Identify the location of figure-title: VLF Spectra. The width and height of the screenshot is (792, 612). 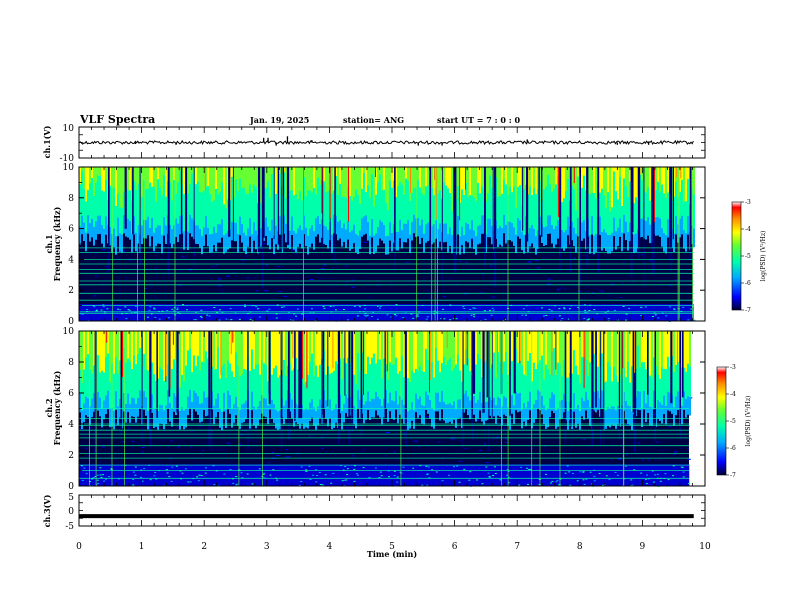
(117, 119).